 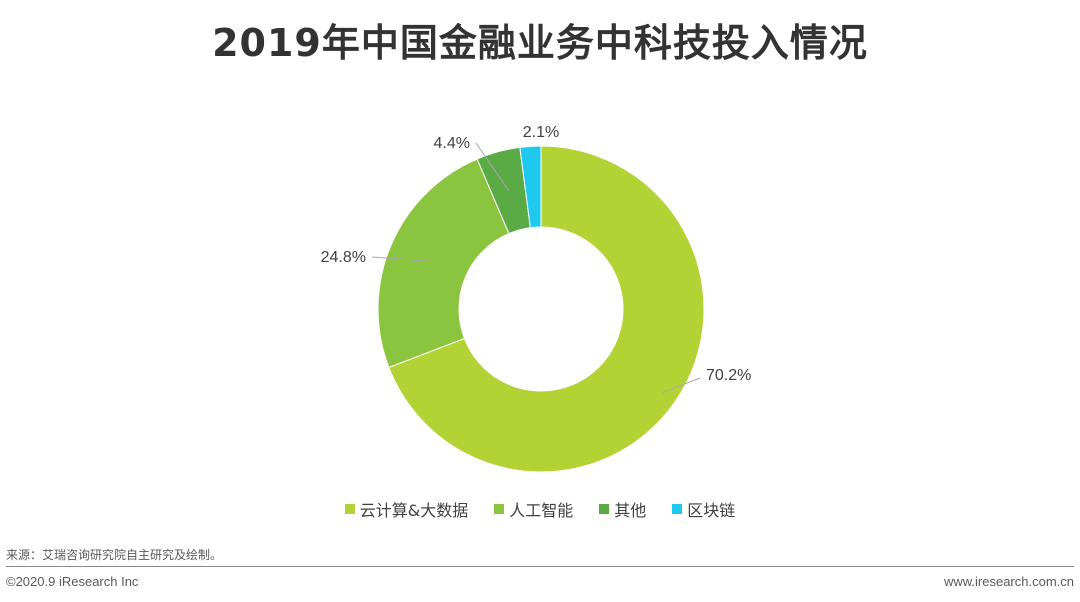 I want to click on legend-label: 区块链, so click(x=711, y=510).